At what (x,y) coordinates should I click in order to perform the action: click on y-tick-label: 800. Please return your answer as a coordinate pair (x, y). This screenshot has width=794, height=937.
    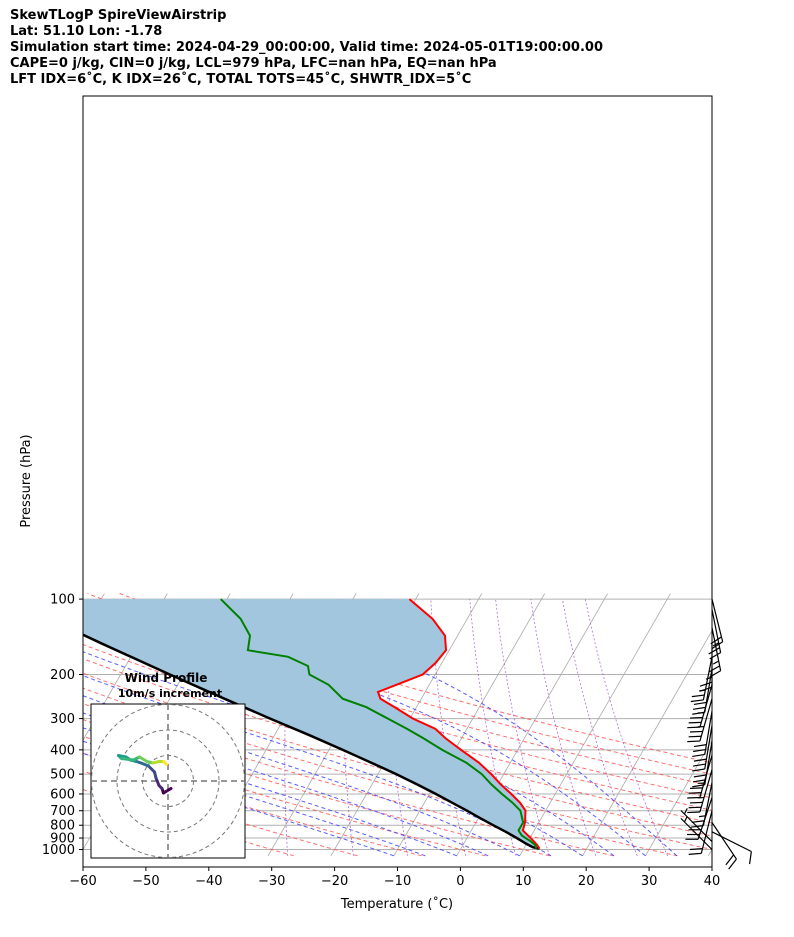
    Looking at the image, I should click on (62, 826).